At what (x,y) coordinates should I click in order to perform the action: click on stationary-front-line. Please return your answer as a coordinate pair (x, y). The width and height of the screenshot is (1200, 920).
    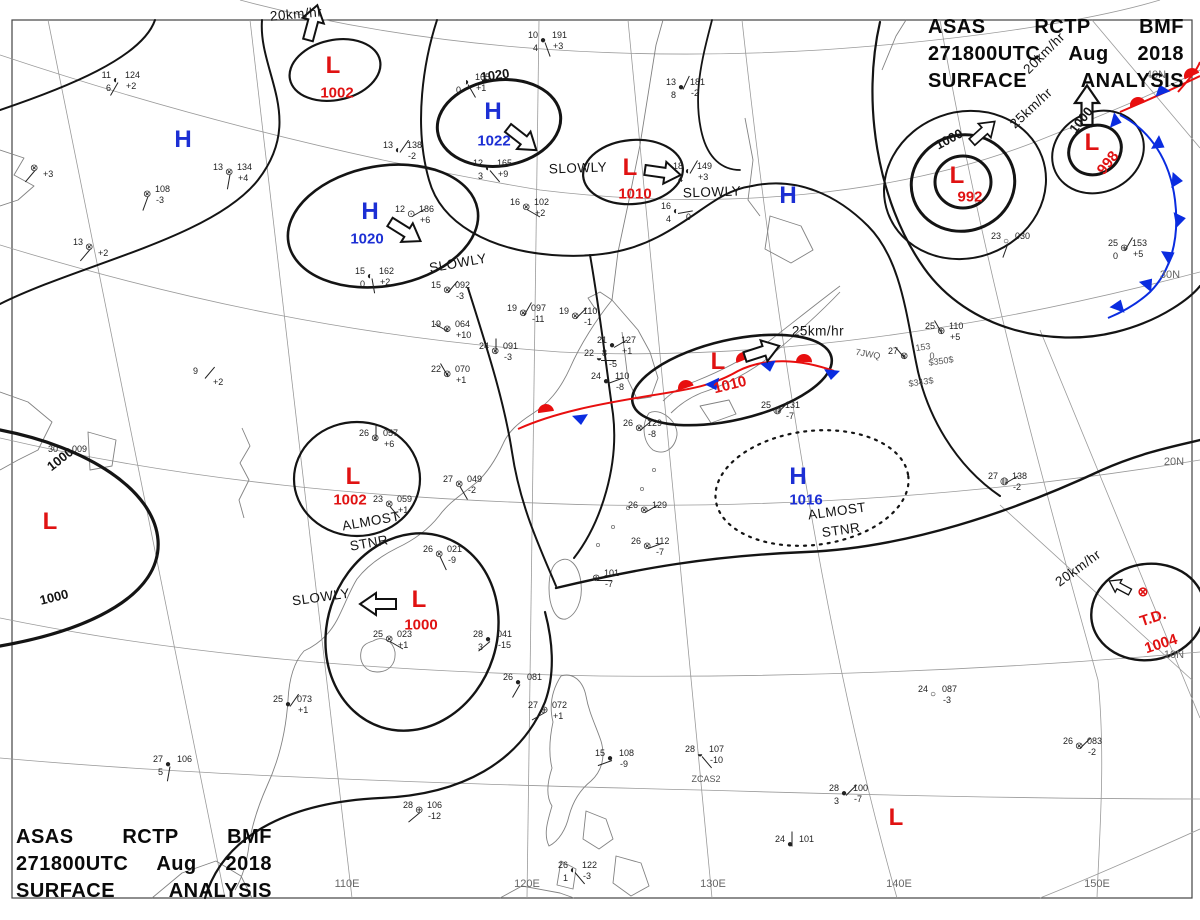
    Looking at the image, I should click on (676, 395).